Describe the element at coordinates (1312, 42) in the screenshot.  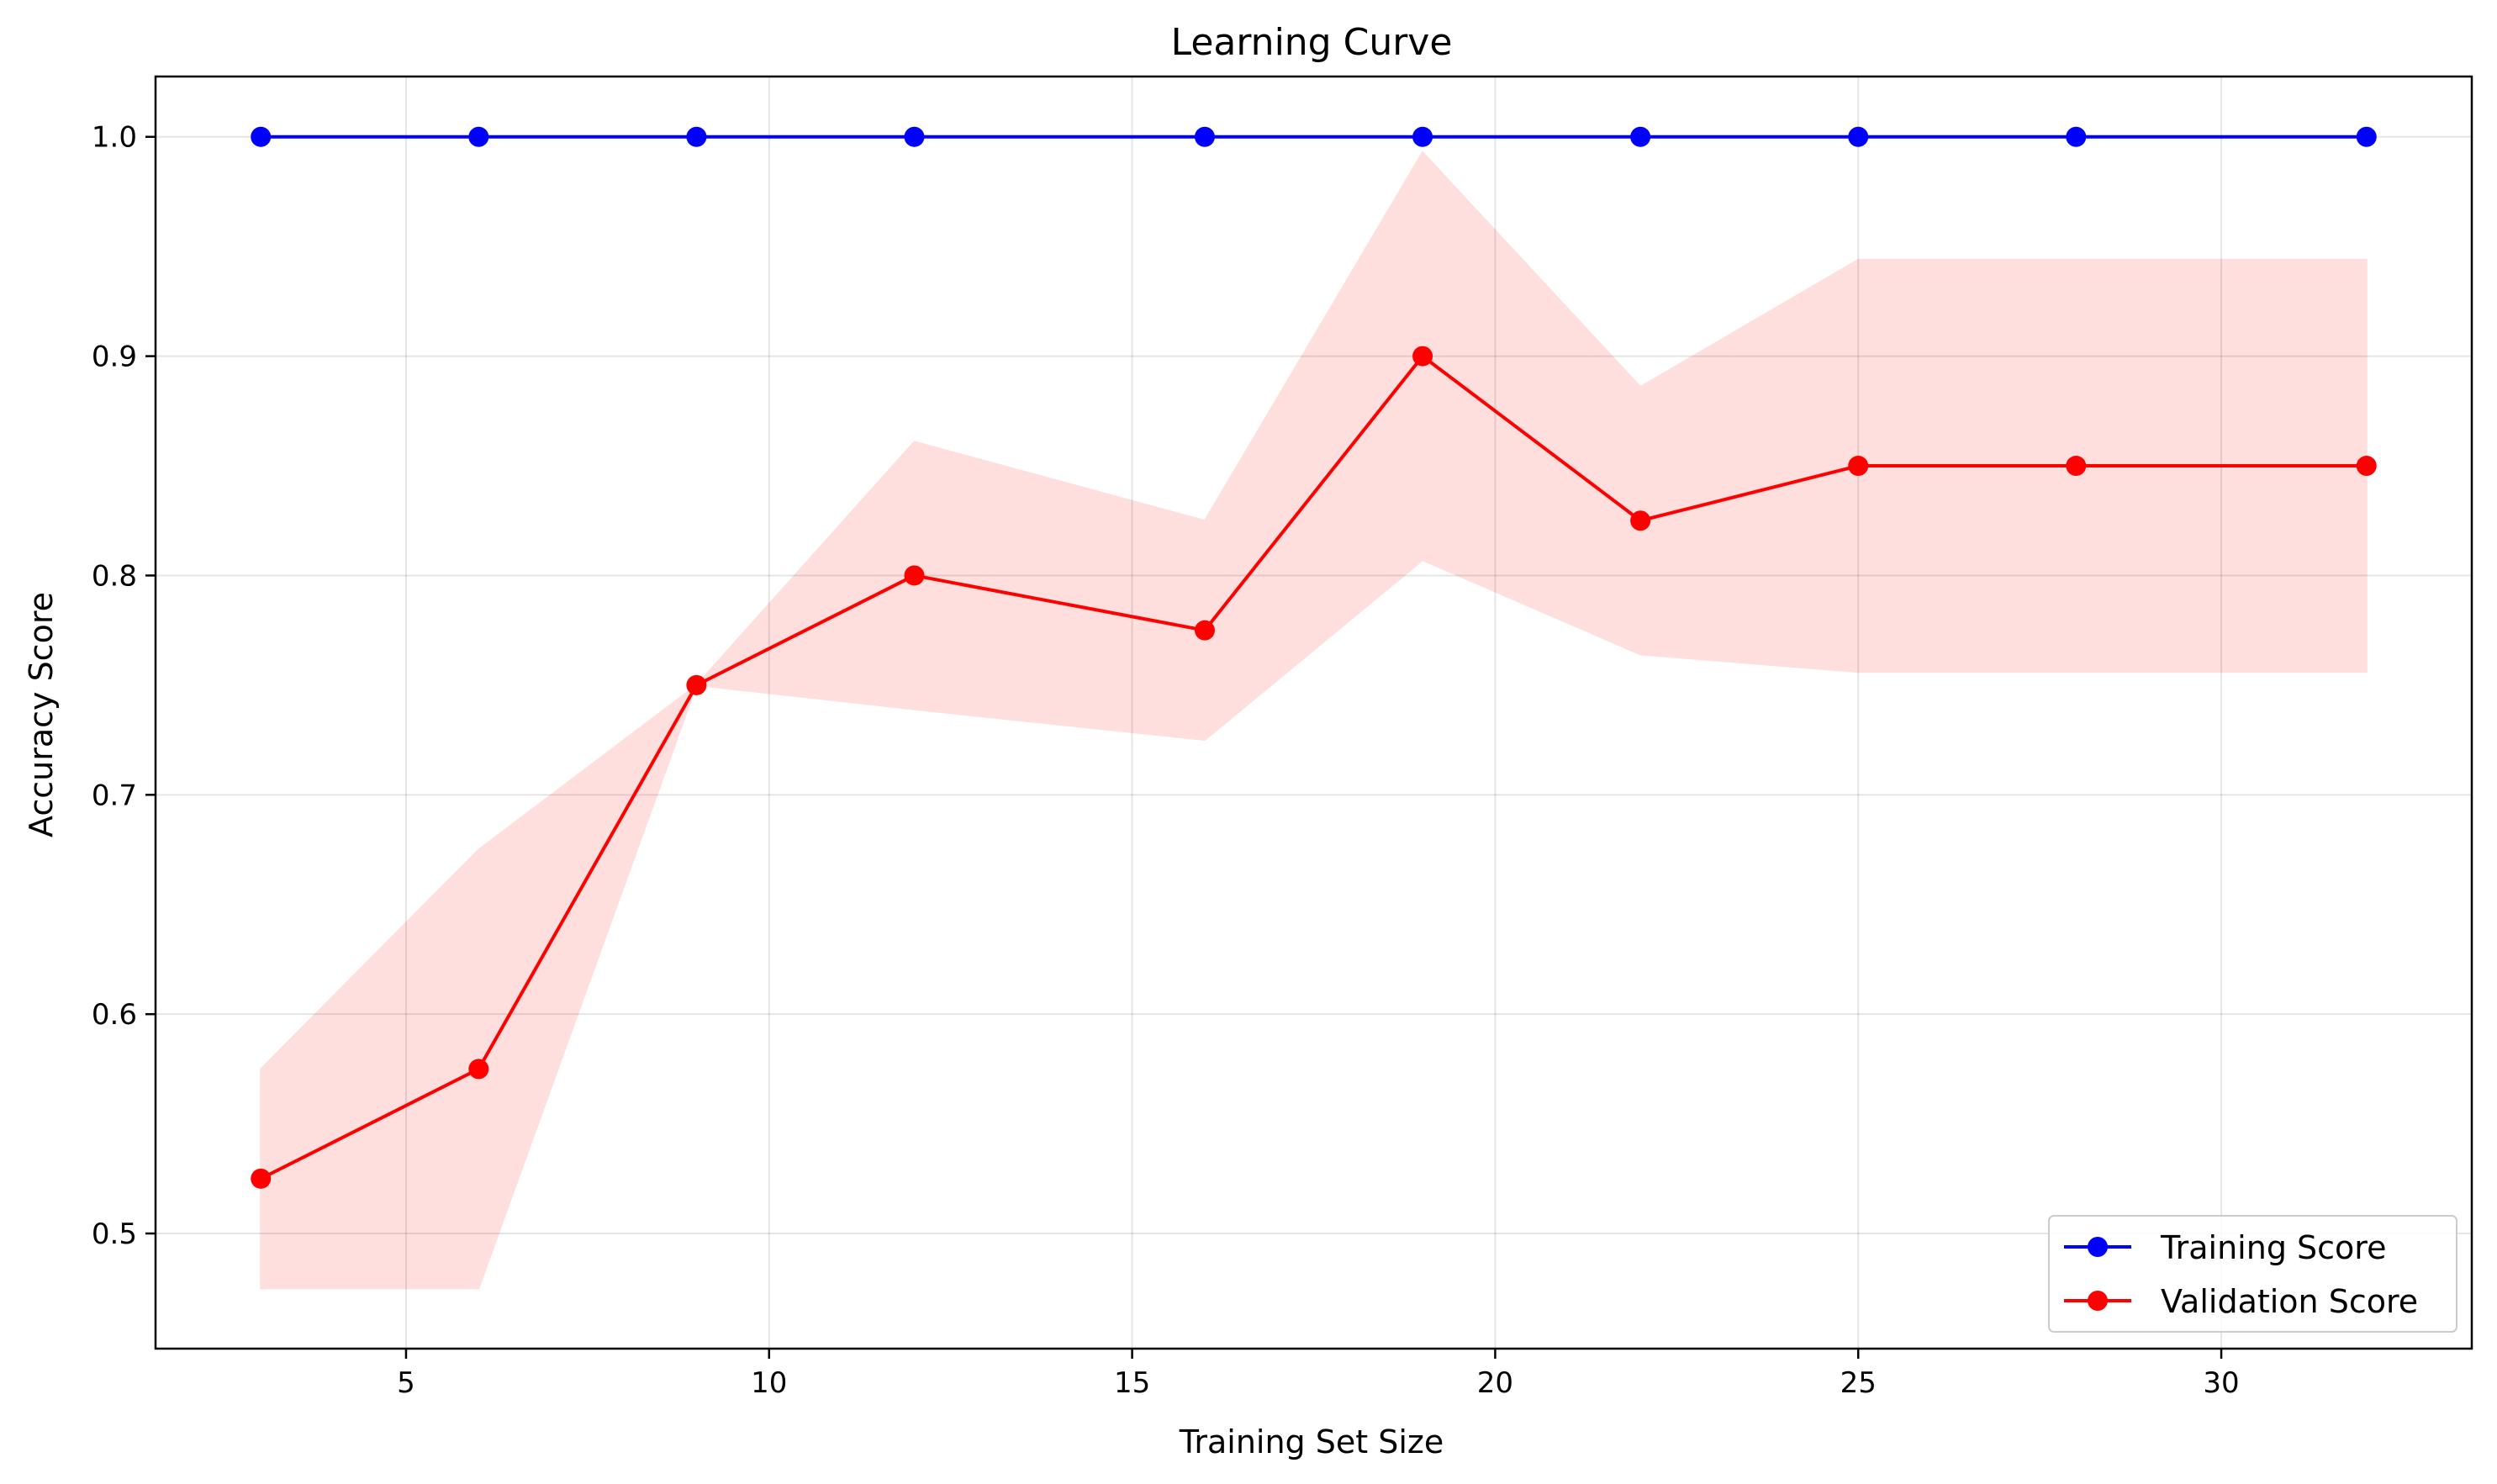
I see `chart-title: Learning Curve` at that location.